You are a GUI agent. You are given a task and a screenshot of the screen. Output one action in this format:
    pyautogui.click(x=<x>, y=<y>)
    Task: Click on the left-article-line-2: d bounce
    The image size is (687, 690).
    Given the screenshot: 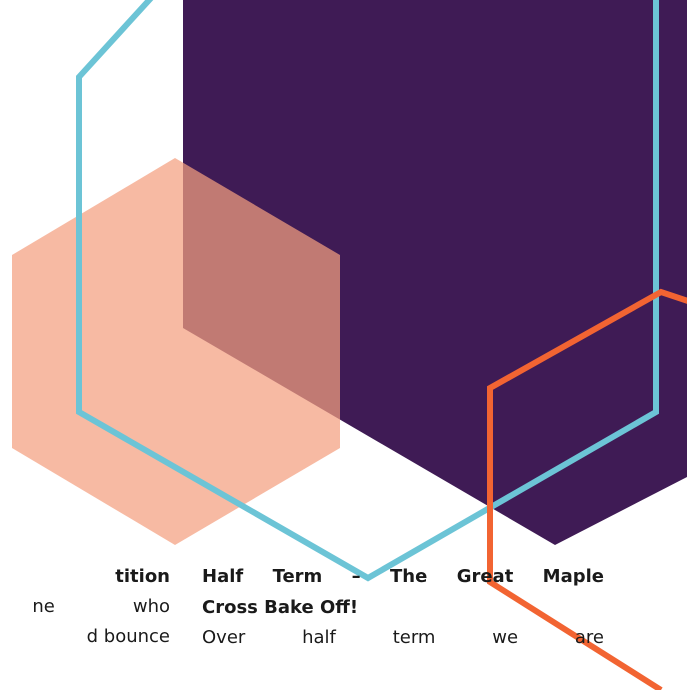 What is the action you would take?
    pyautogui.click(x=128, y=636)
    